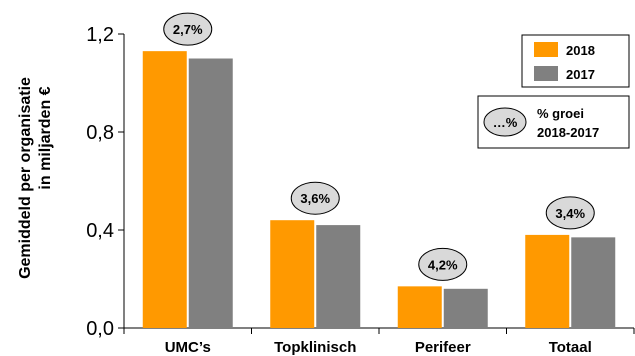 The image size is (635, 356). I want to click on y-axis-label: Gemiddeld per organisatie in miljarden €, so click(35, 178).